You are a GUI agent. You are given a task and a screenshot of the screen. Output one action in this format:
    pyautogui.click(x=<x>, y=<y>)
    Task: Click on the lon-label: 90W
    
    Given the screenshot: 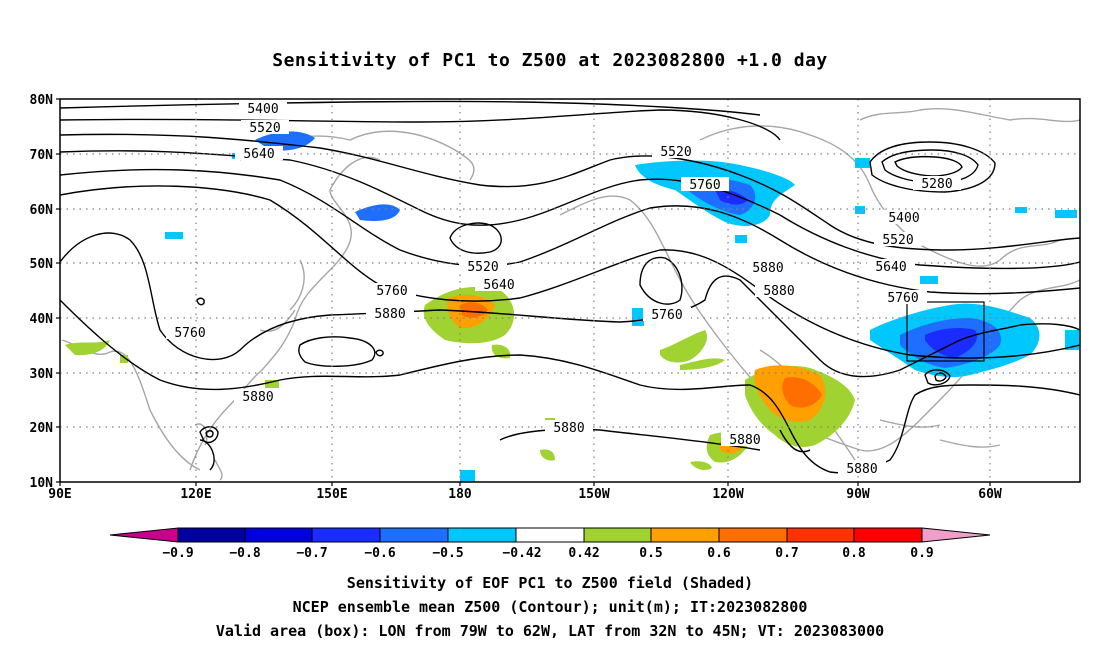 What is the action you would take?
    pyautogui.click(x=858, y=494)
    